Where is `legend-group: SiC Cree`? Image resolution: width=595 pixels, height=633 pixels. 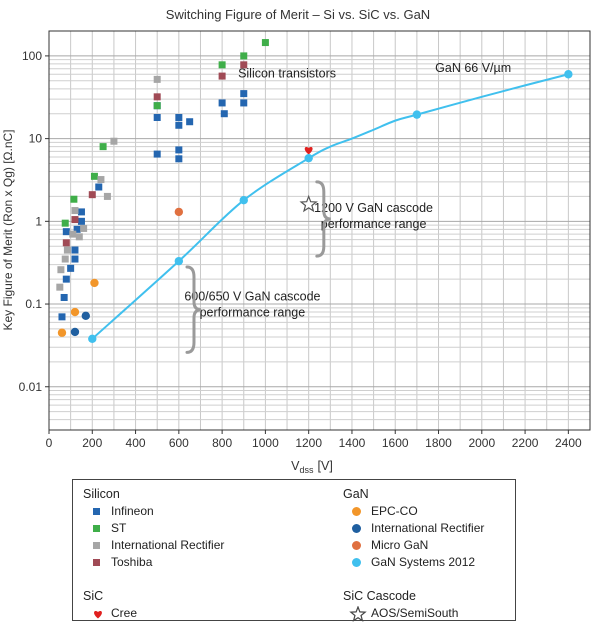
legend-group: SiC Cree is located at coordinates (110, 605).